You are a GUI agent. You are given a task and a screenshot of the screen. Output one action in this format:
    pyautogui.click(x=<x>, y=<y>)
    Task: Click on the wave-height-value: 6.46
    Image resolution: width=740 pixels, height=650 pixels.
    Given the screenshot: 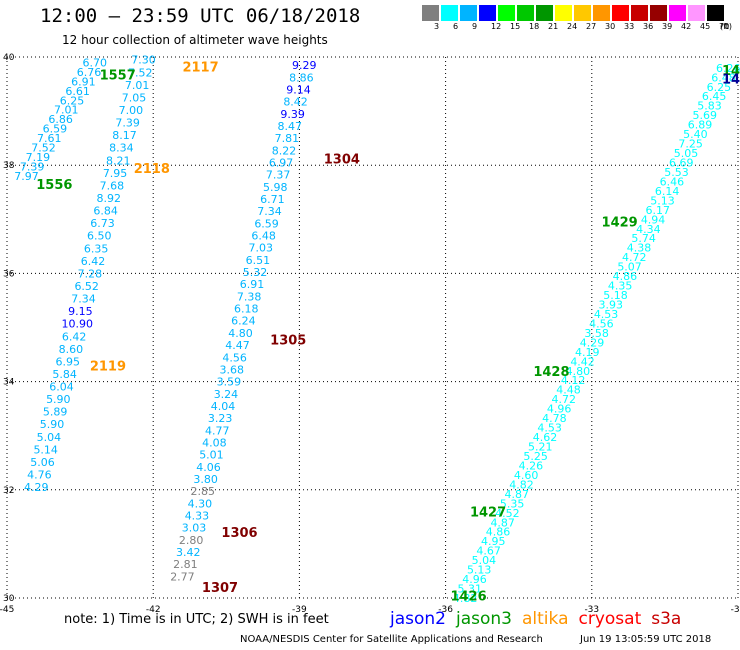 What is the action you would take?
    pyautogui.click(x=672, y=181)
    